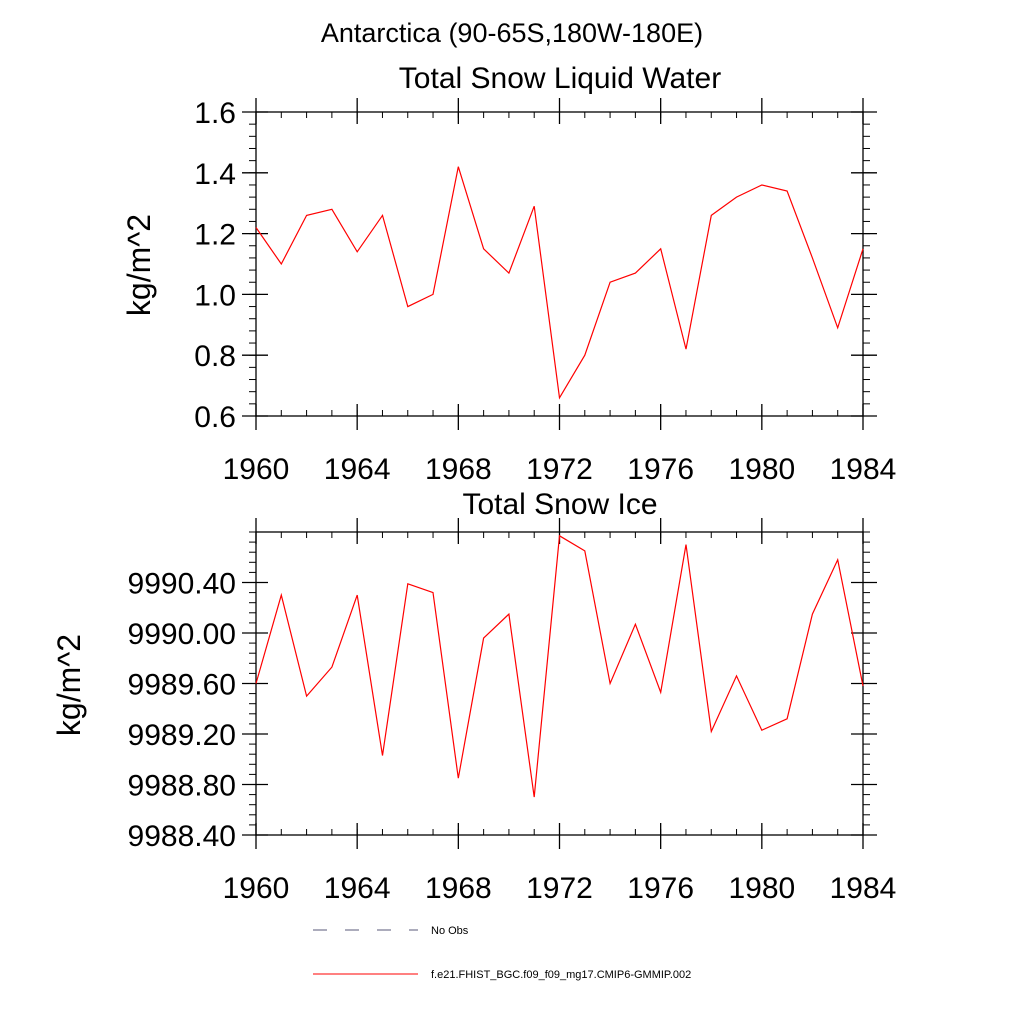 The height and width of the screenshot is (1024, 1024). Describe the element at coordinates (450, 931) in the screenshot. I see `legend-label-no-obs: No Obs` at that location.